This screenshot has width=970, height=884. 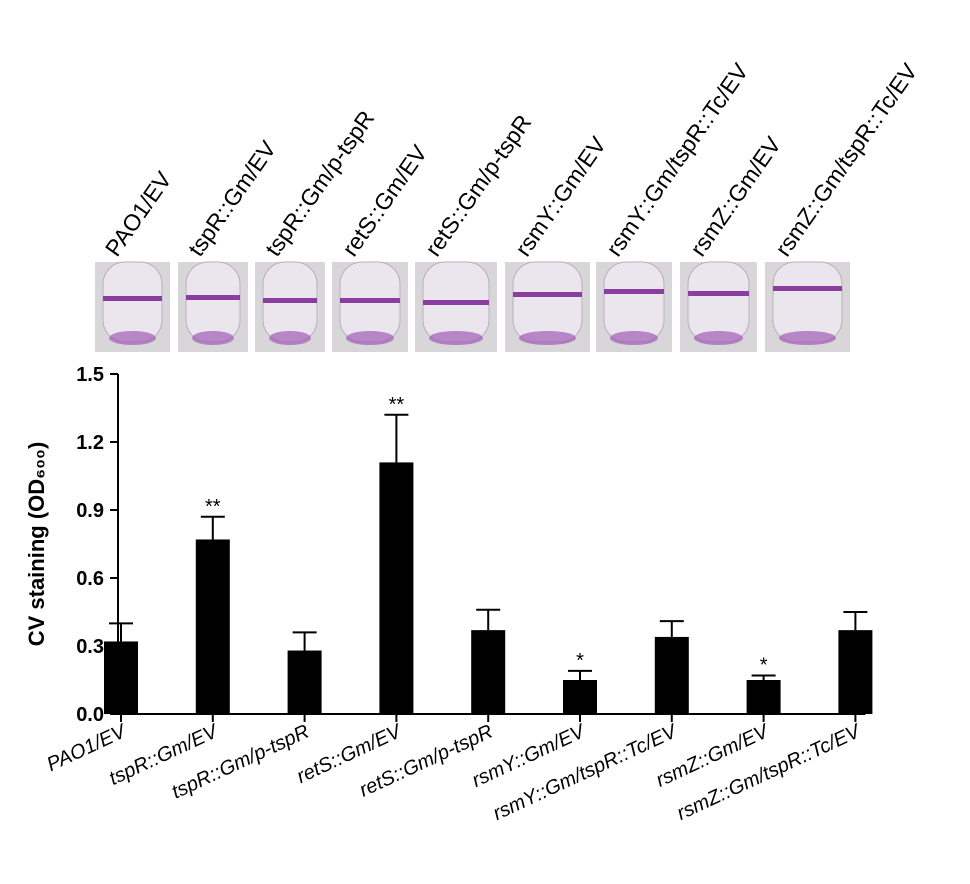 What do you see at coordinates (846, 159) in the screenshot?
I see `photo-label: rsmZ::Gm/tspR::Tc/EV` at bounding box center [846, 159].